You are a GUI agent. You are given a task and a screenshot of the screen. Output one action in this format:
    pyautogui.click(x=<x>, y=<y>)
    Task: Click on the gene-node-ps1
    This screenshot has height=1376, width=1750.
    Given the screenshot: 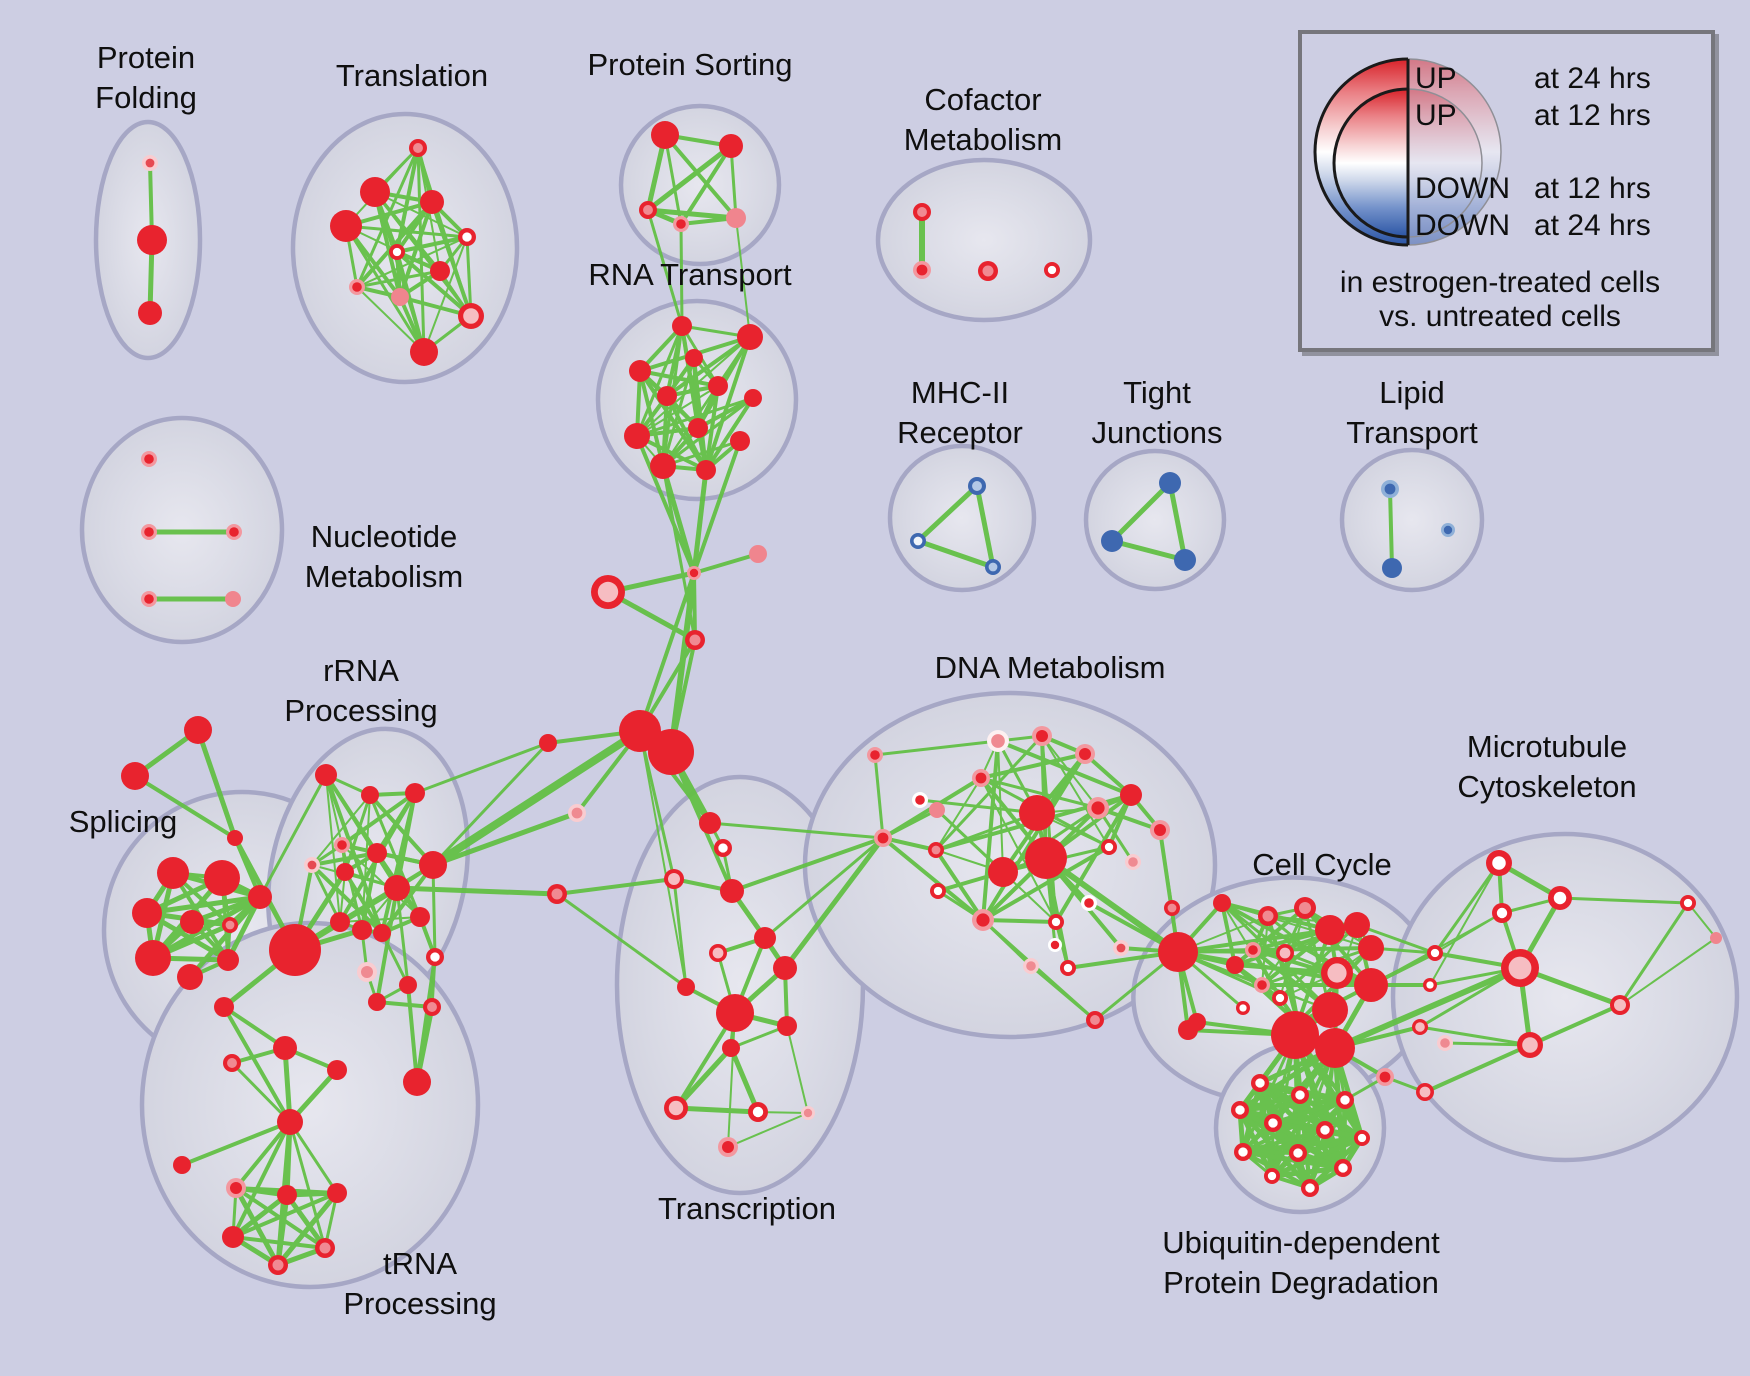 What is the action you would take?
    pyautogui.click(x=731, y=146)
    